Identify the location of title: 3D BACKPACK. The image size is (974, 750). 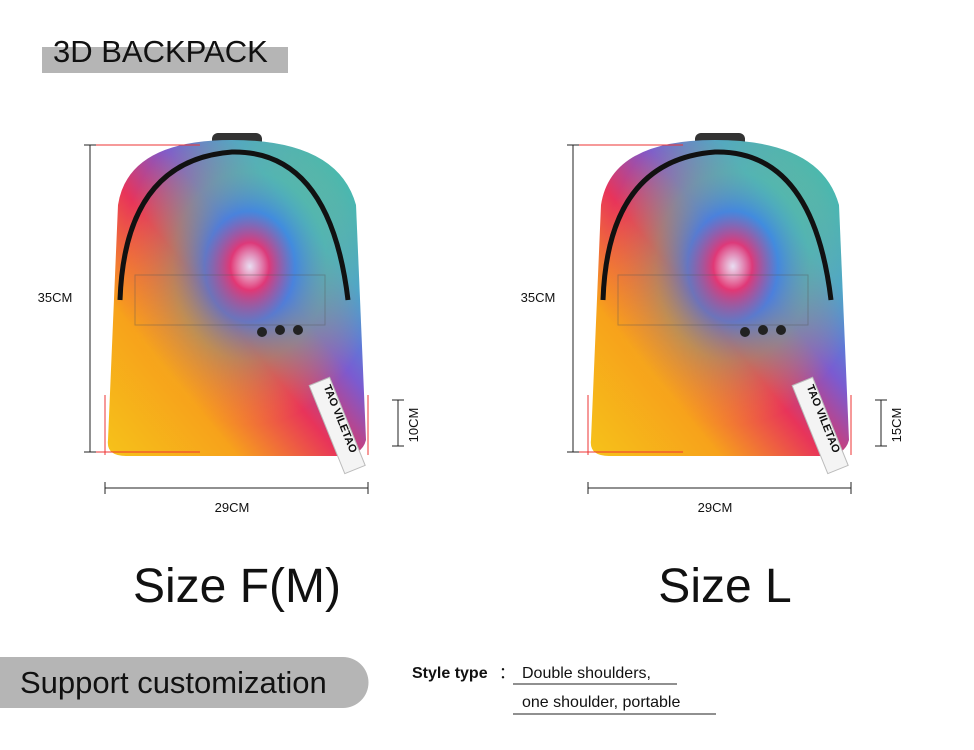
(160, 51).